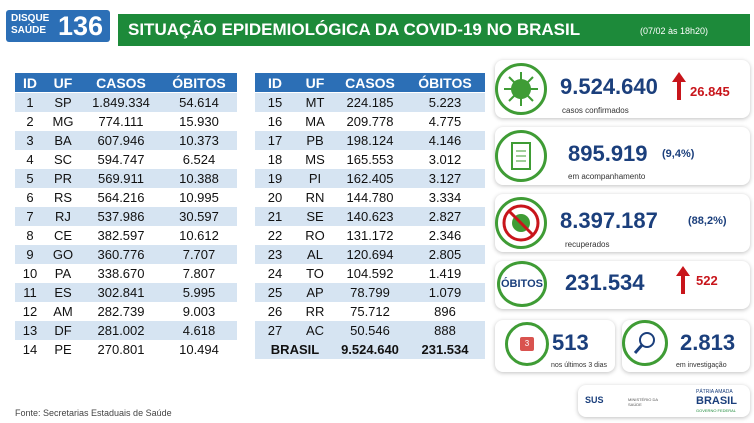 Image resolution: width=754 pixels, height=423 pixels. I want to click on cell: 144.780, so click(370, 197).